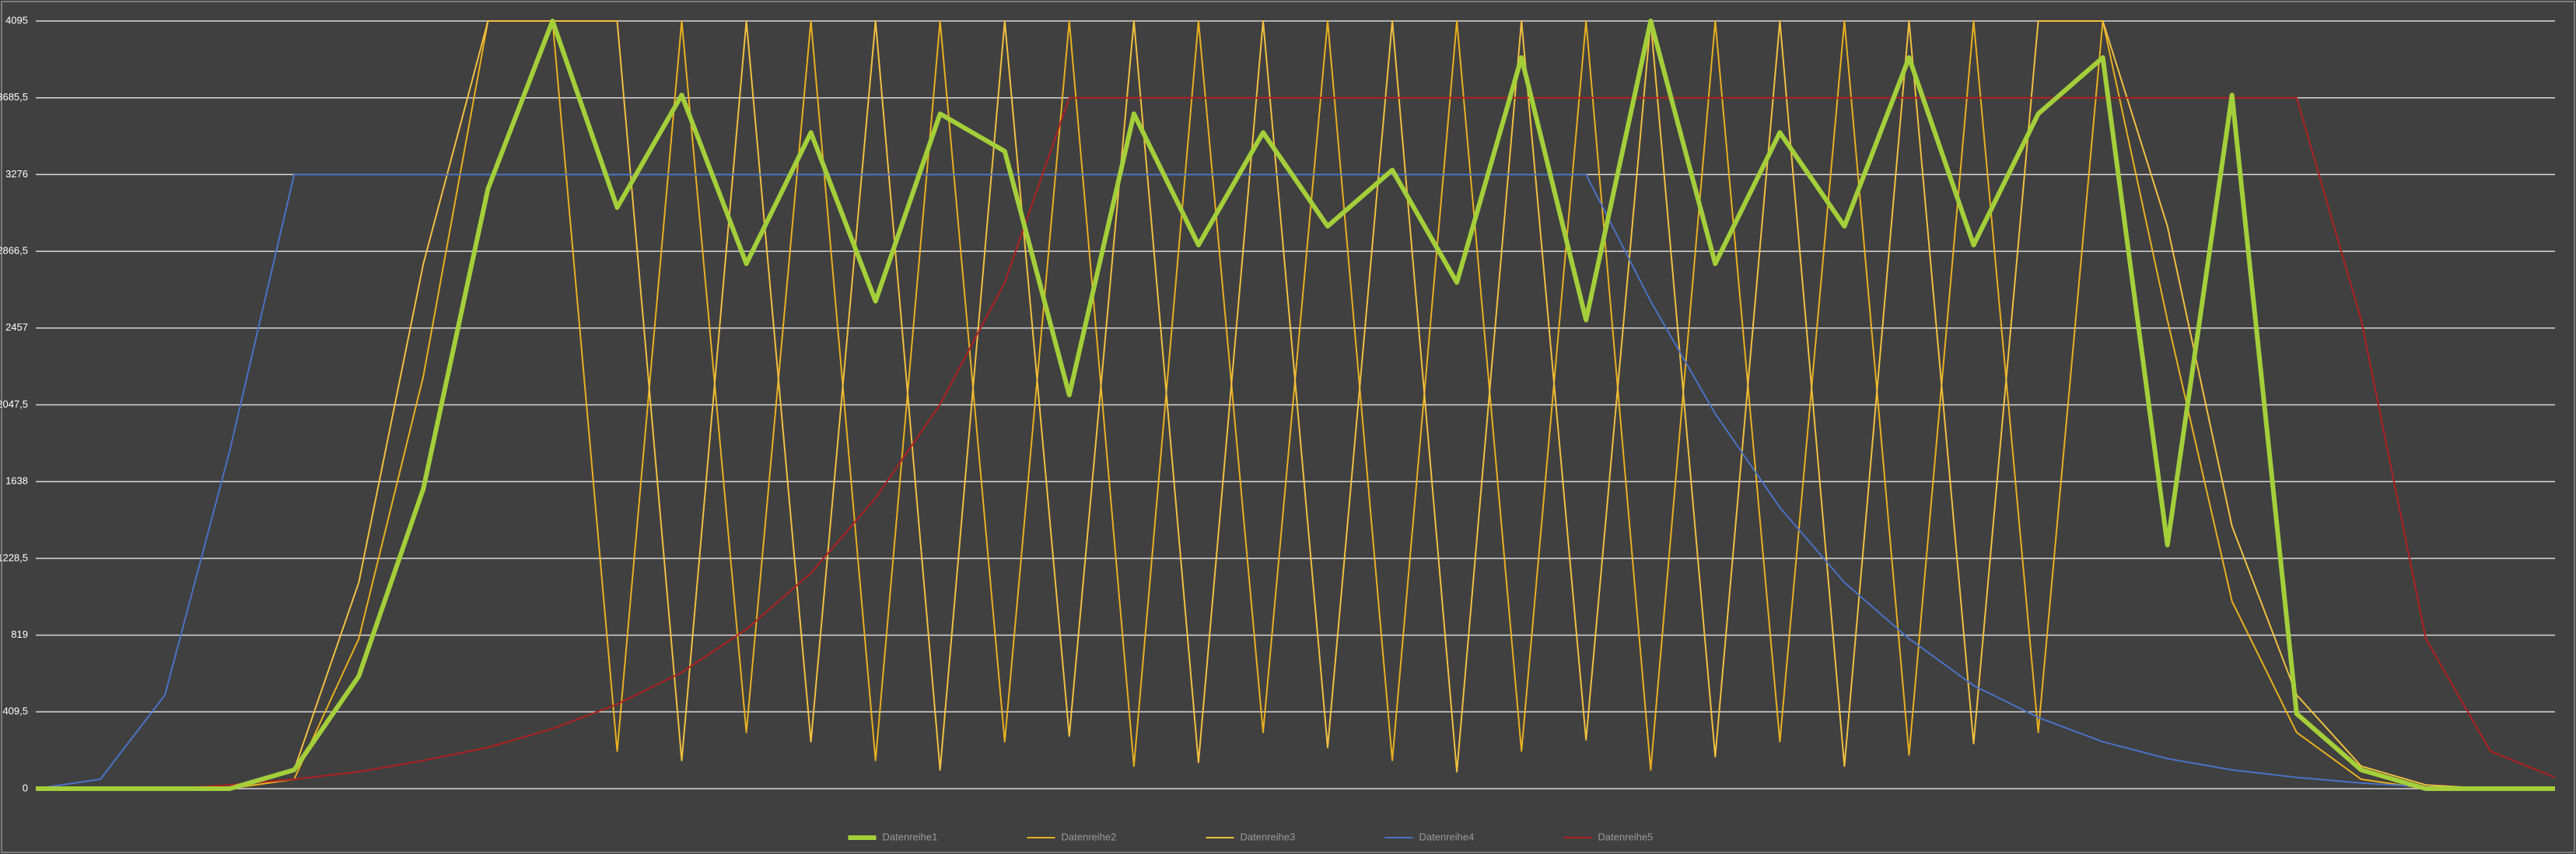 The height and width of the screenshot is (854, 2576). I want to click on y-tick-label: 2047,5, so click(14, 404).